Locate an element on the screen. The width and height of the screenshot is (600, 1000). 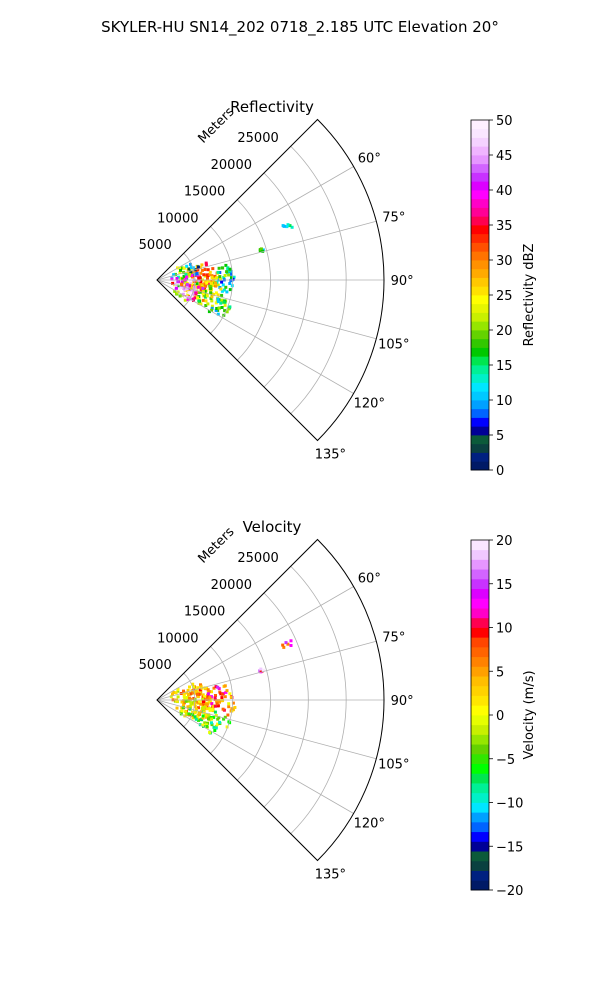
sector-frame is located at coordinates (270, 700).